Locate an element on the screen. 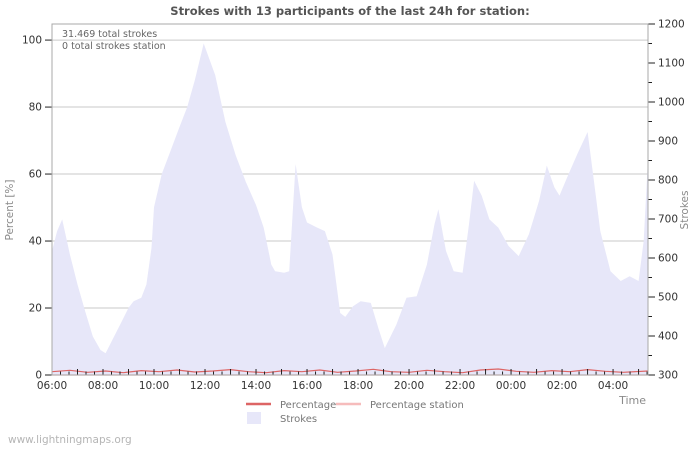 The image size is (700, 450). right-tick-label: 1100 is located at coordinates (671, 64).